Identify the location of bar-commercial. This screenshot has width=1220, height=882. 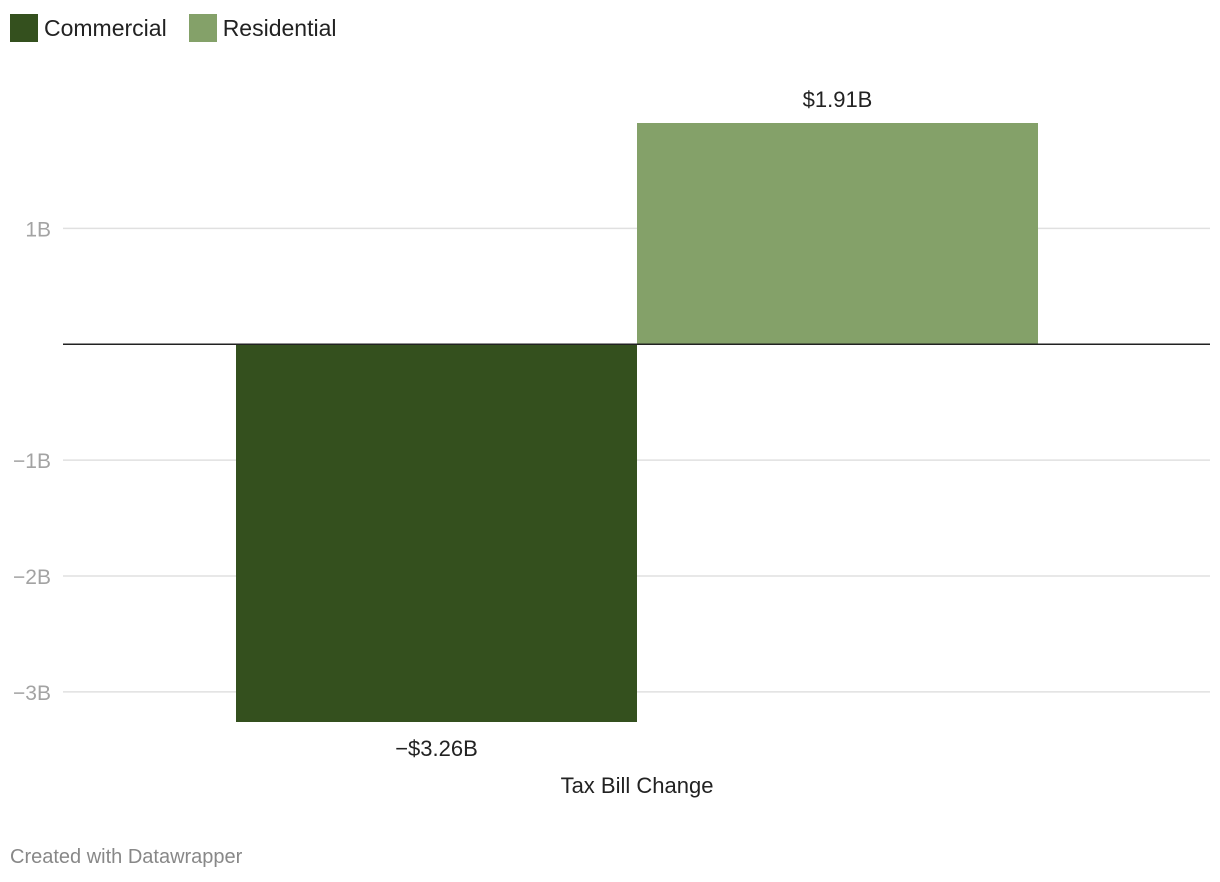
(436, 533).